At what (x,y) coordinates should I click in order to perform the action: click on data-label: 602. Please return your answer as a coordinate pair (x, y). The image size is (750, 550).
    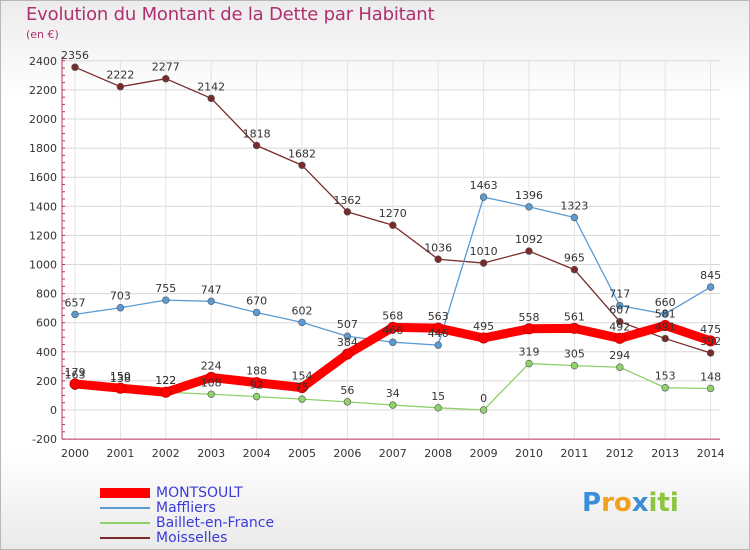
    Looking at the image, I should click on (302, 310).